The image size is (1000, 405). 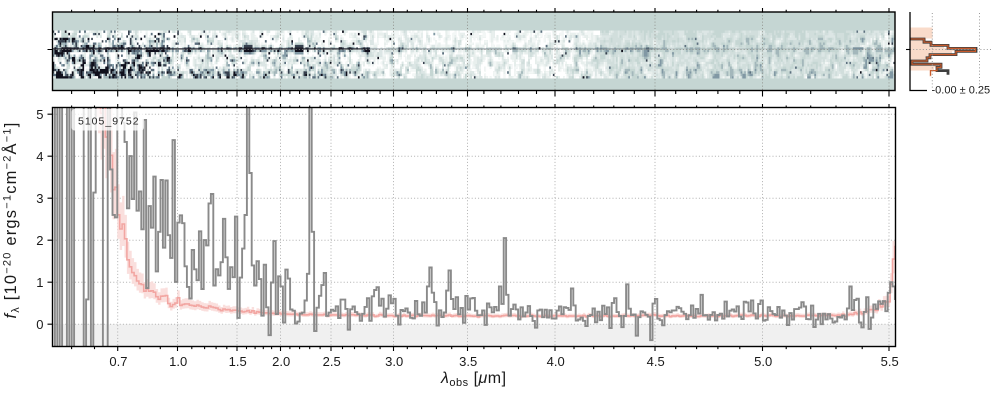 What do you see at coordinates (473, 379) in the screenshot?
I see `svg-text: λobs [μm]` at bounding box center [473, 379].